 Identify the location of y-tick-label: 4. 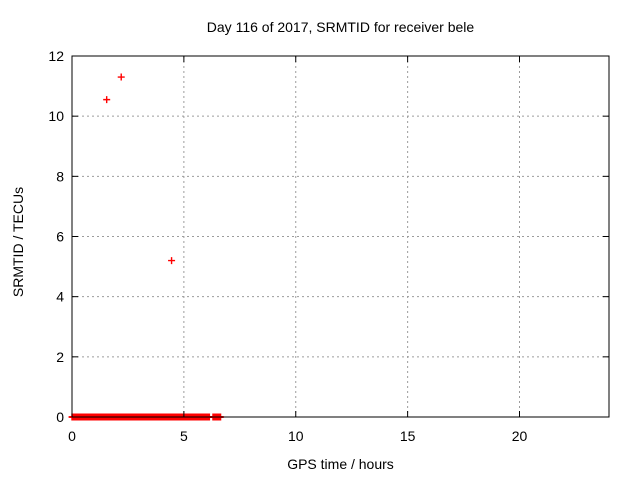
(60, 297).